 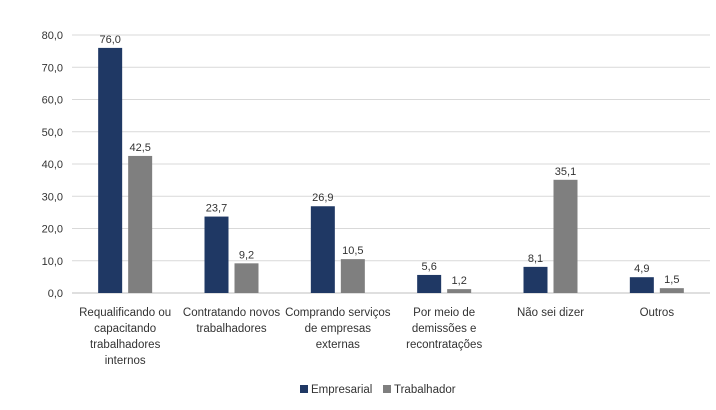 I want to click on data-label: 76,0, so click(x=109, y=40).